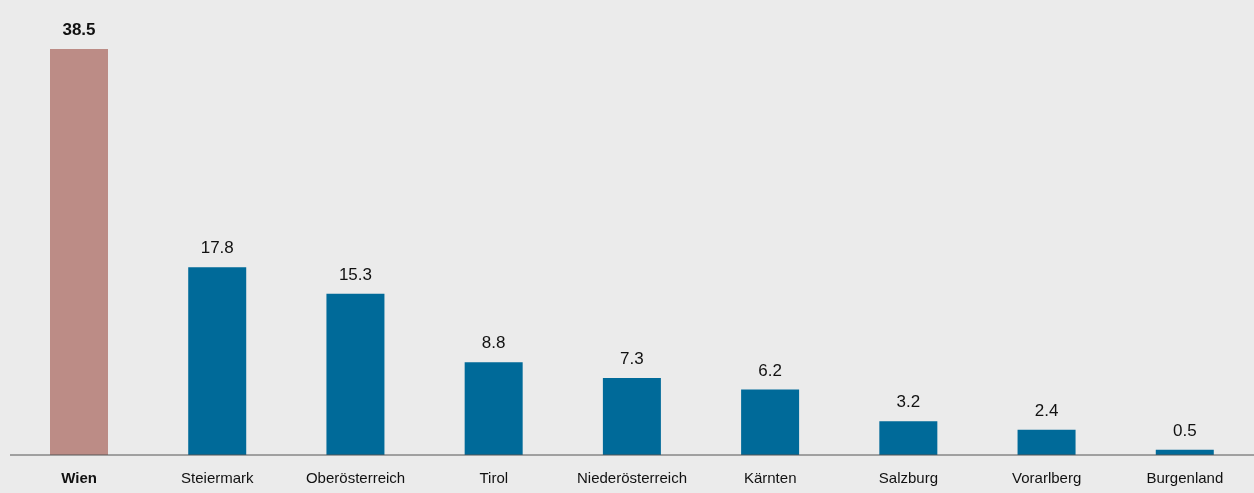 Image resolution: width=1254 pixels, height=493 pixels. Describe the element at coordinates (1047, 477) in the screenshot. I see `x-tick-label: Vorarlberg` at that location.